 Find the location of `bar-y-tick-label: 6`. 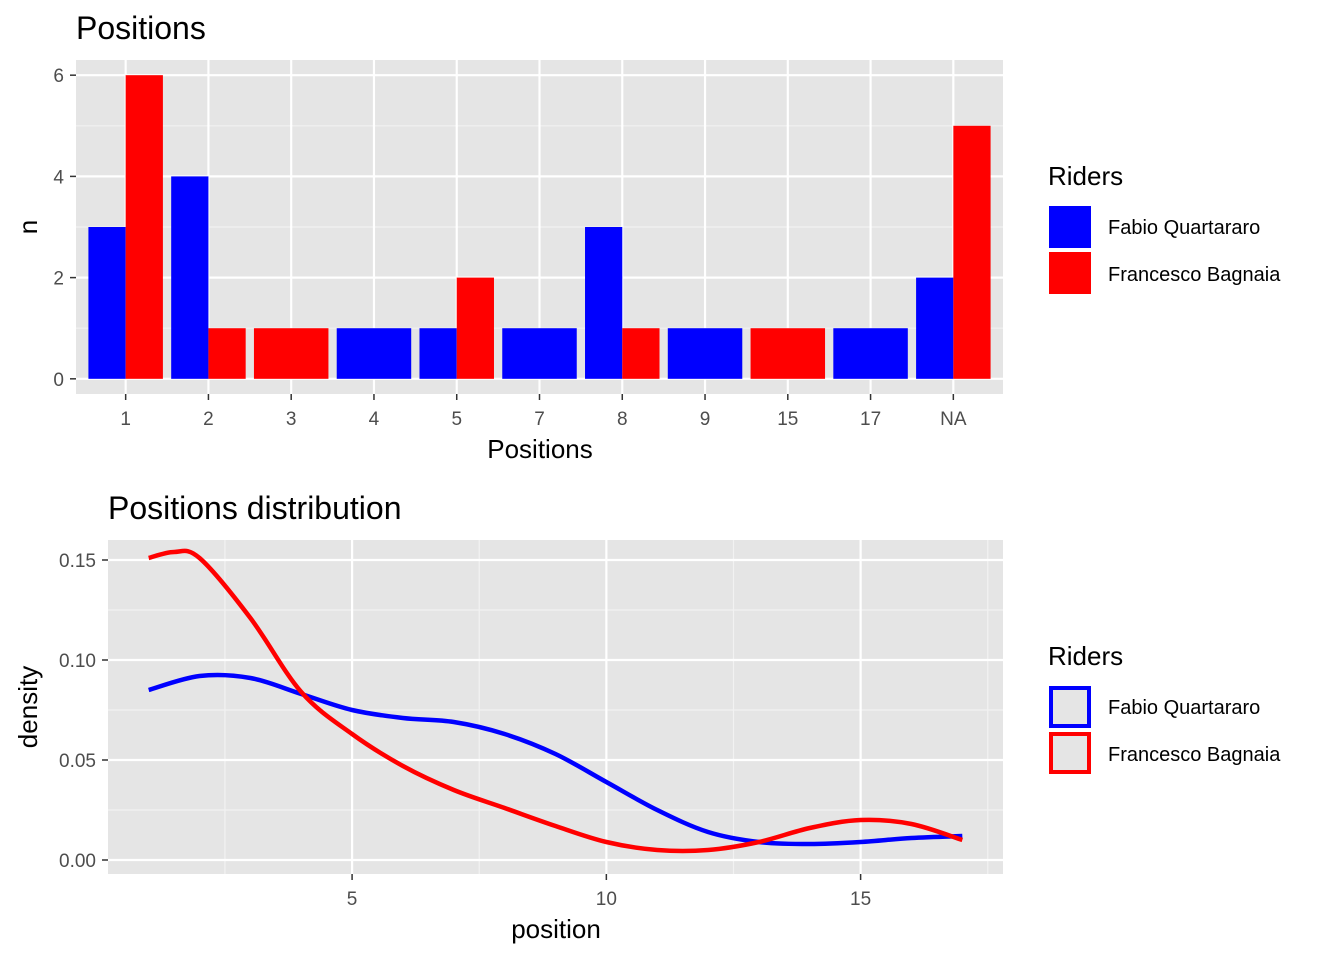

bar-y-tick-label: 6 is located at coordinates (58, 76).